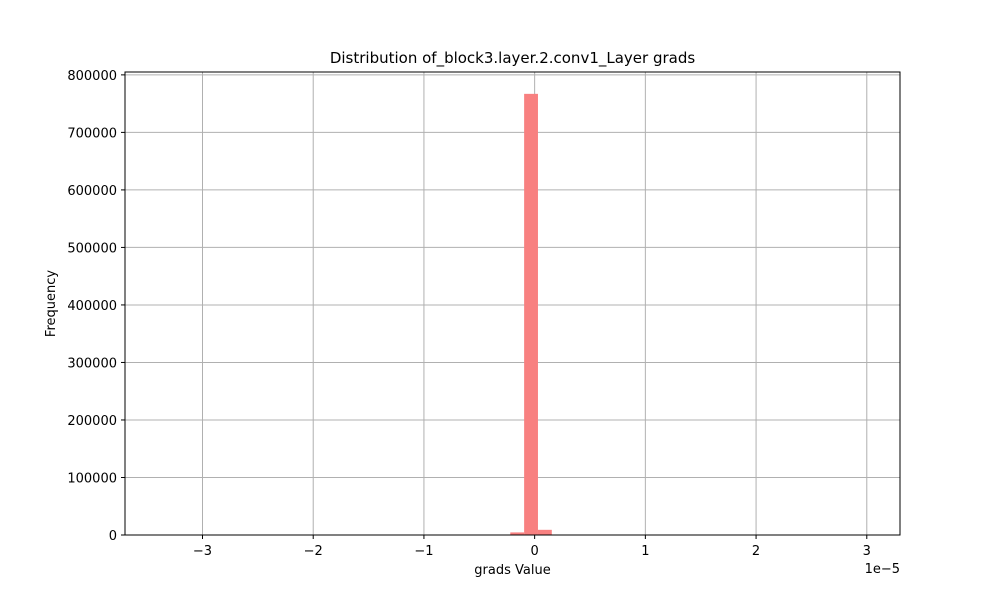 The image size is (1000, 604). I want to click on y-tick-label: 200000, so click(92, 421).